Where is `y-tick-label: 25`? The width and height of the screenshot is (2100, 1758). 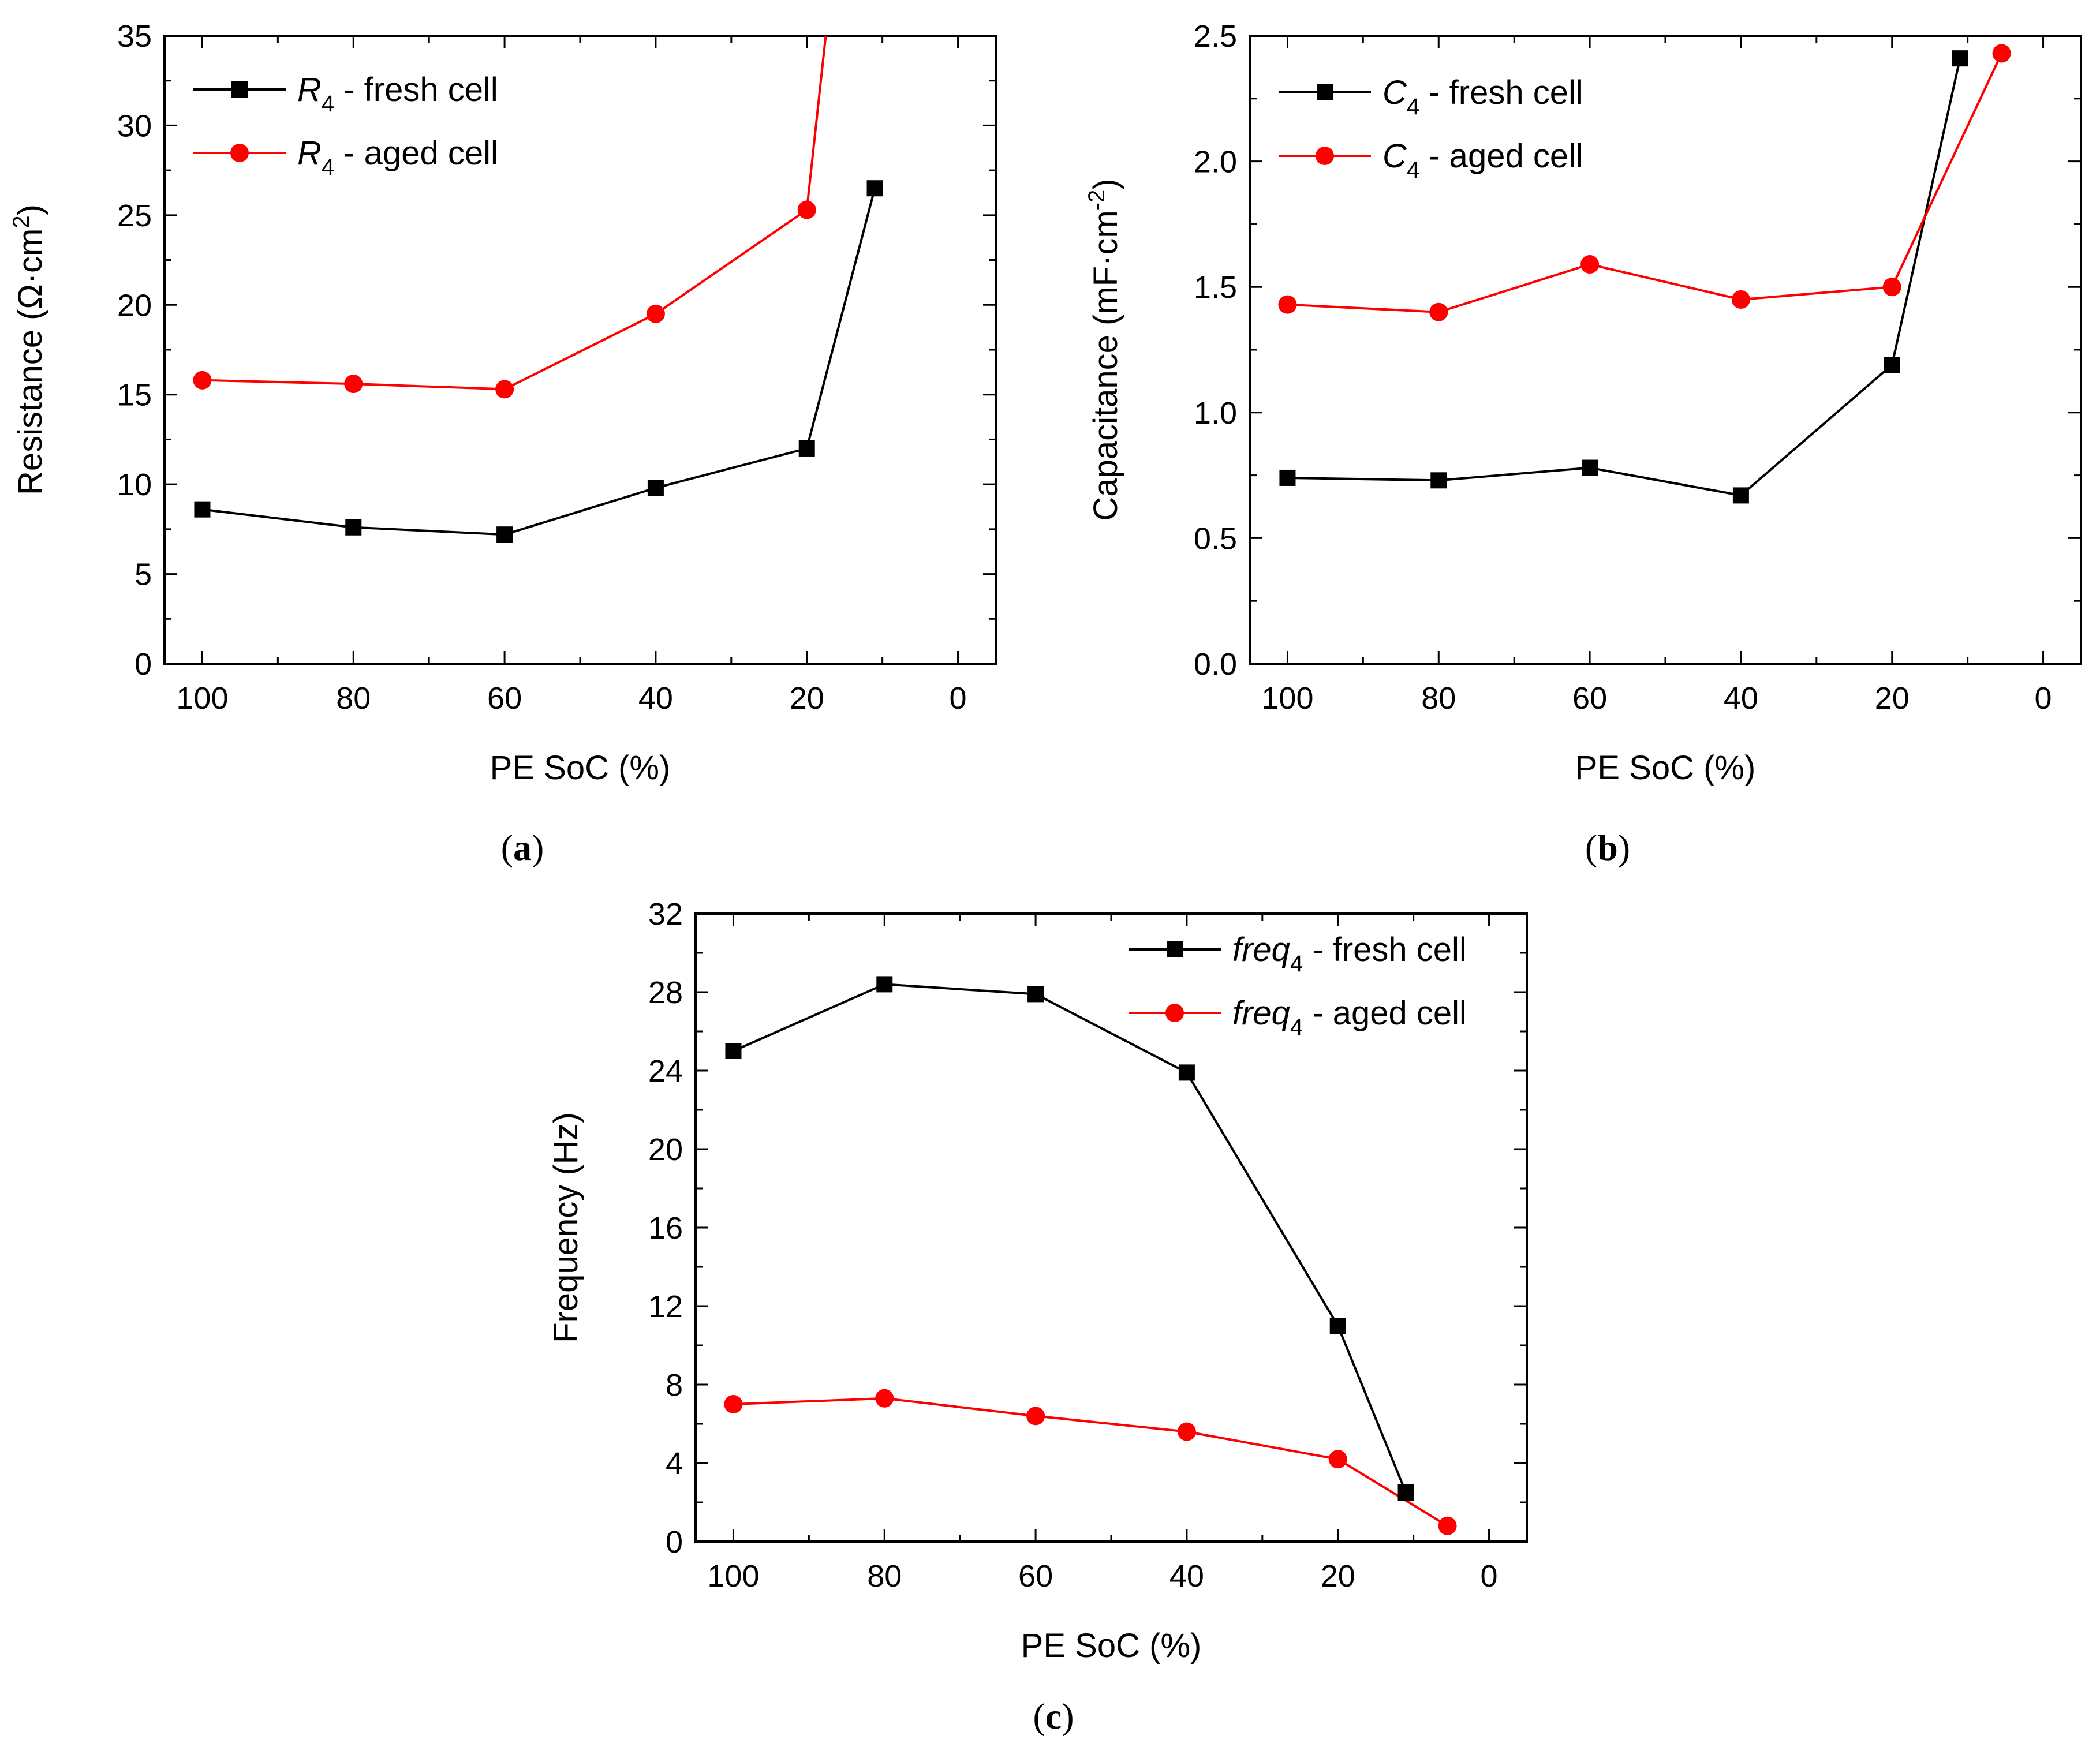
y-tick-label: 25 is located at coordinates (134, 216).